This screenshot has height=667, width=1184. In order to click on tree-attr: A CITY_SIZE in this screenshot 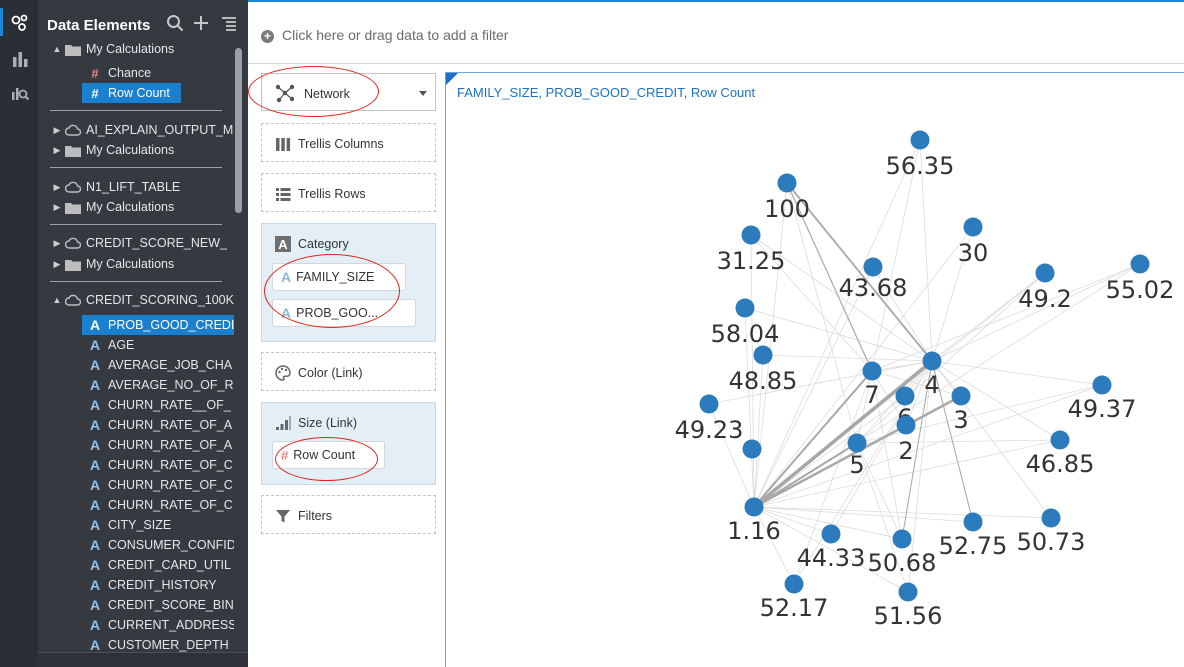, I will do `click(160, 525)`.